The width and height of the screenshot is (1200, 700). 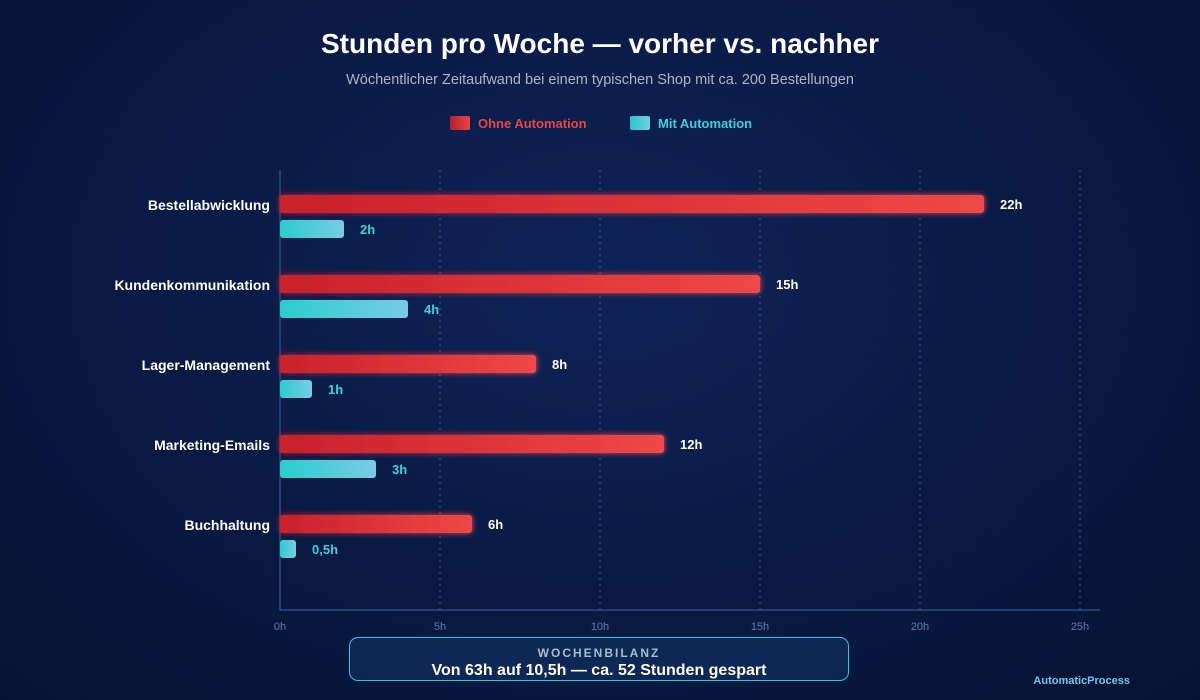 I want to click on category-label: Bestellabwicklung, so click(x=209, y=205).